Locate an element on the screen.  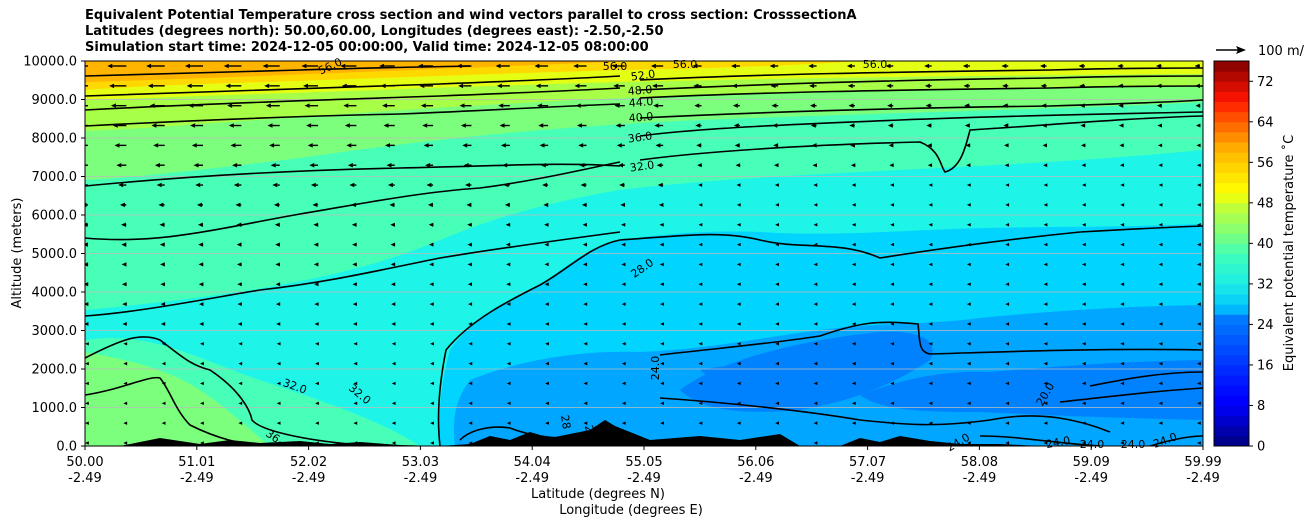
contour-label: 48.0 is located at coordinates (640, 90).